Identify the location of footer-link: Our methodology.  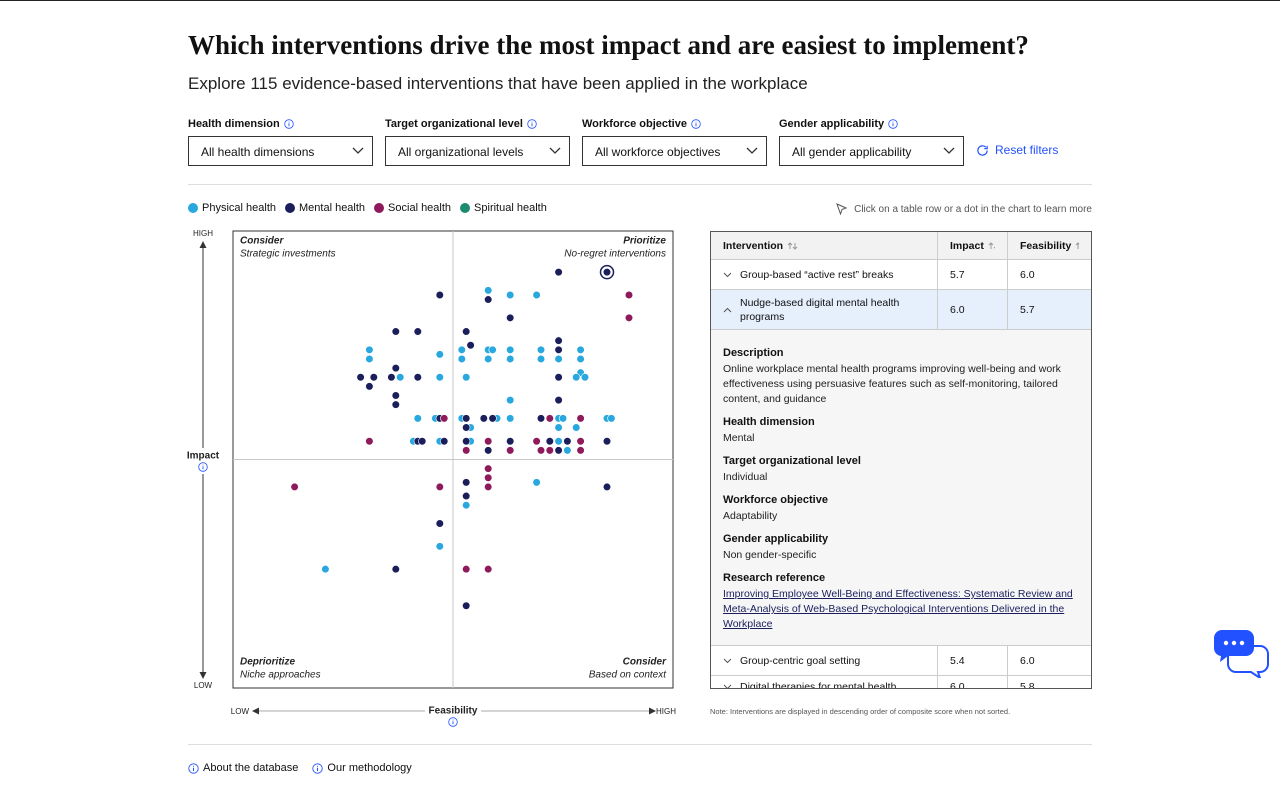
(362, 768).